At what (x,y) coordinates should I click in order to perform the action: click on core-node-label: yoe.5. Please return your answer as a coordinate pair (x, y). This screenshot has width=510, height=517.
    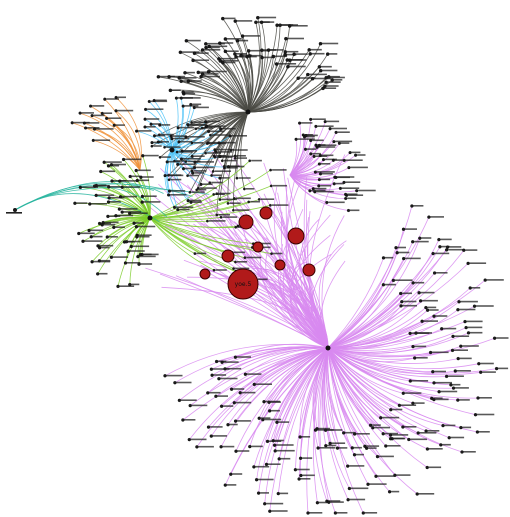
    Looking at the image, I should click on (243, 284).